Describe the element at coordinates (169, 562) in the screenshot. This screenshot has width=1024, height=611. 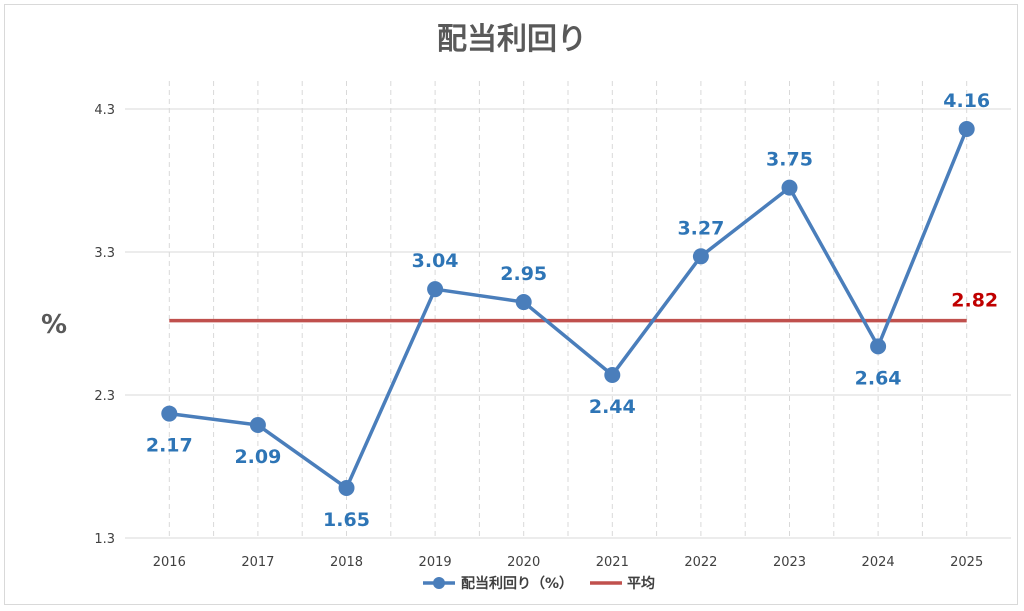
I see `x-tick-label: 2016` at that location.